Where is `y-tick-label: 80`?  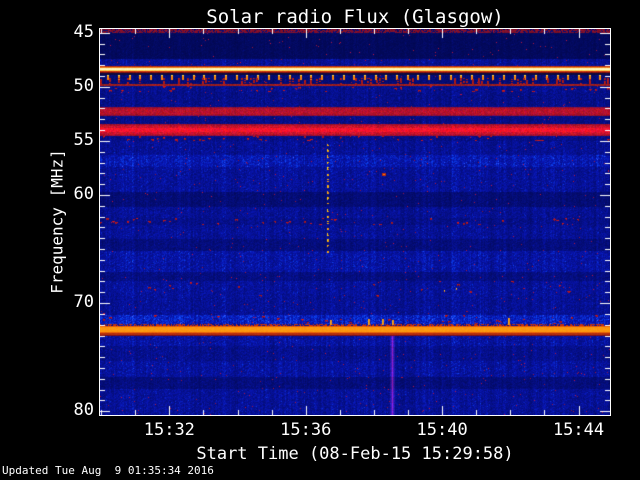
y-tick-label: 80 is located at coordinates (83, 410).